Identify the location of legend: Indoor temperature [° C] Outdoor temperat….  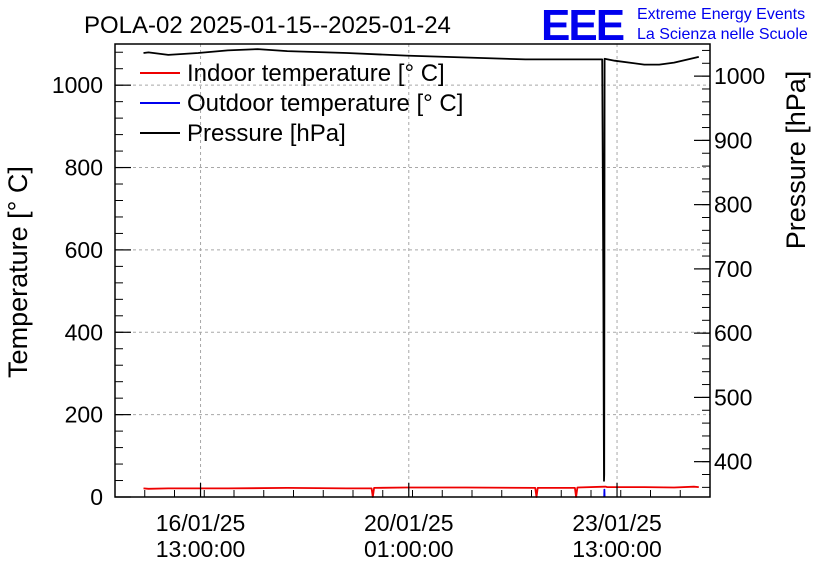
(301, 103).